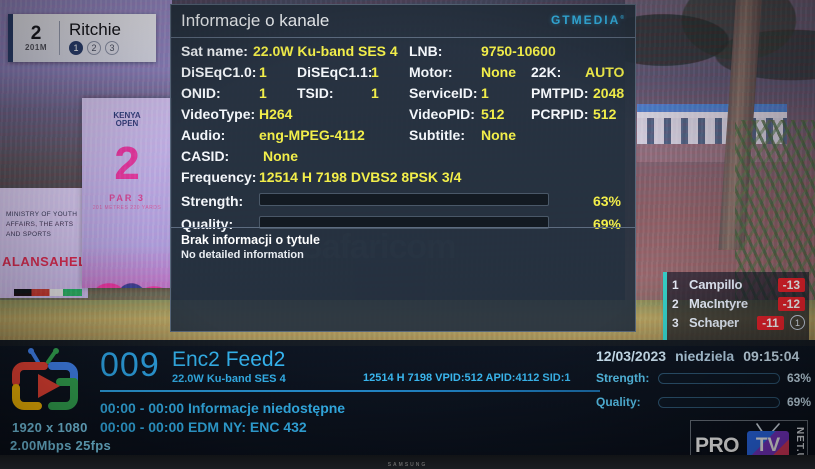 This screenshot has width=815, height=469. I want to click on onid-label: ONID:, so click(201, 93).